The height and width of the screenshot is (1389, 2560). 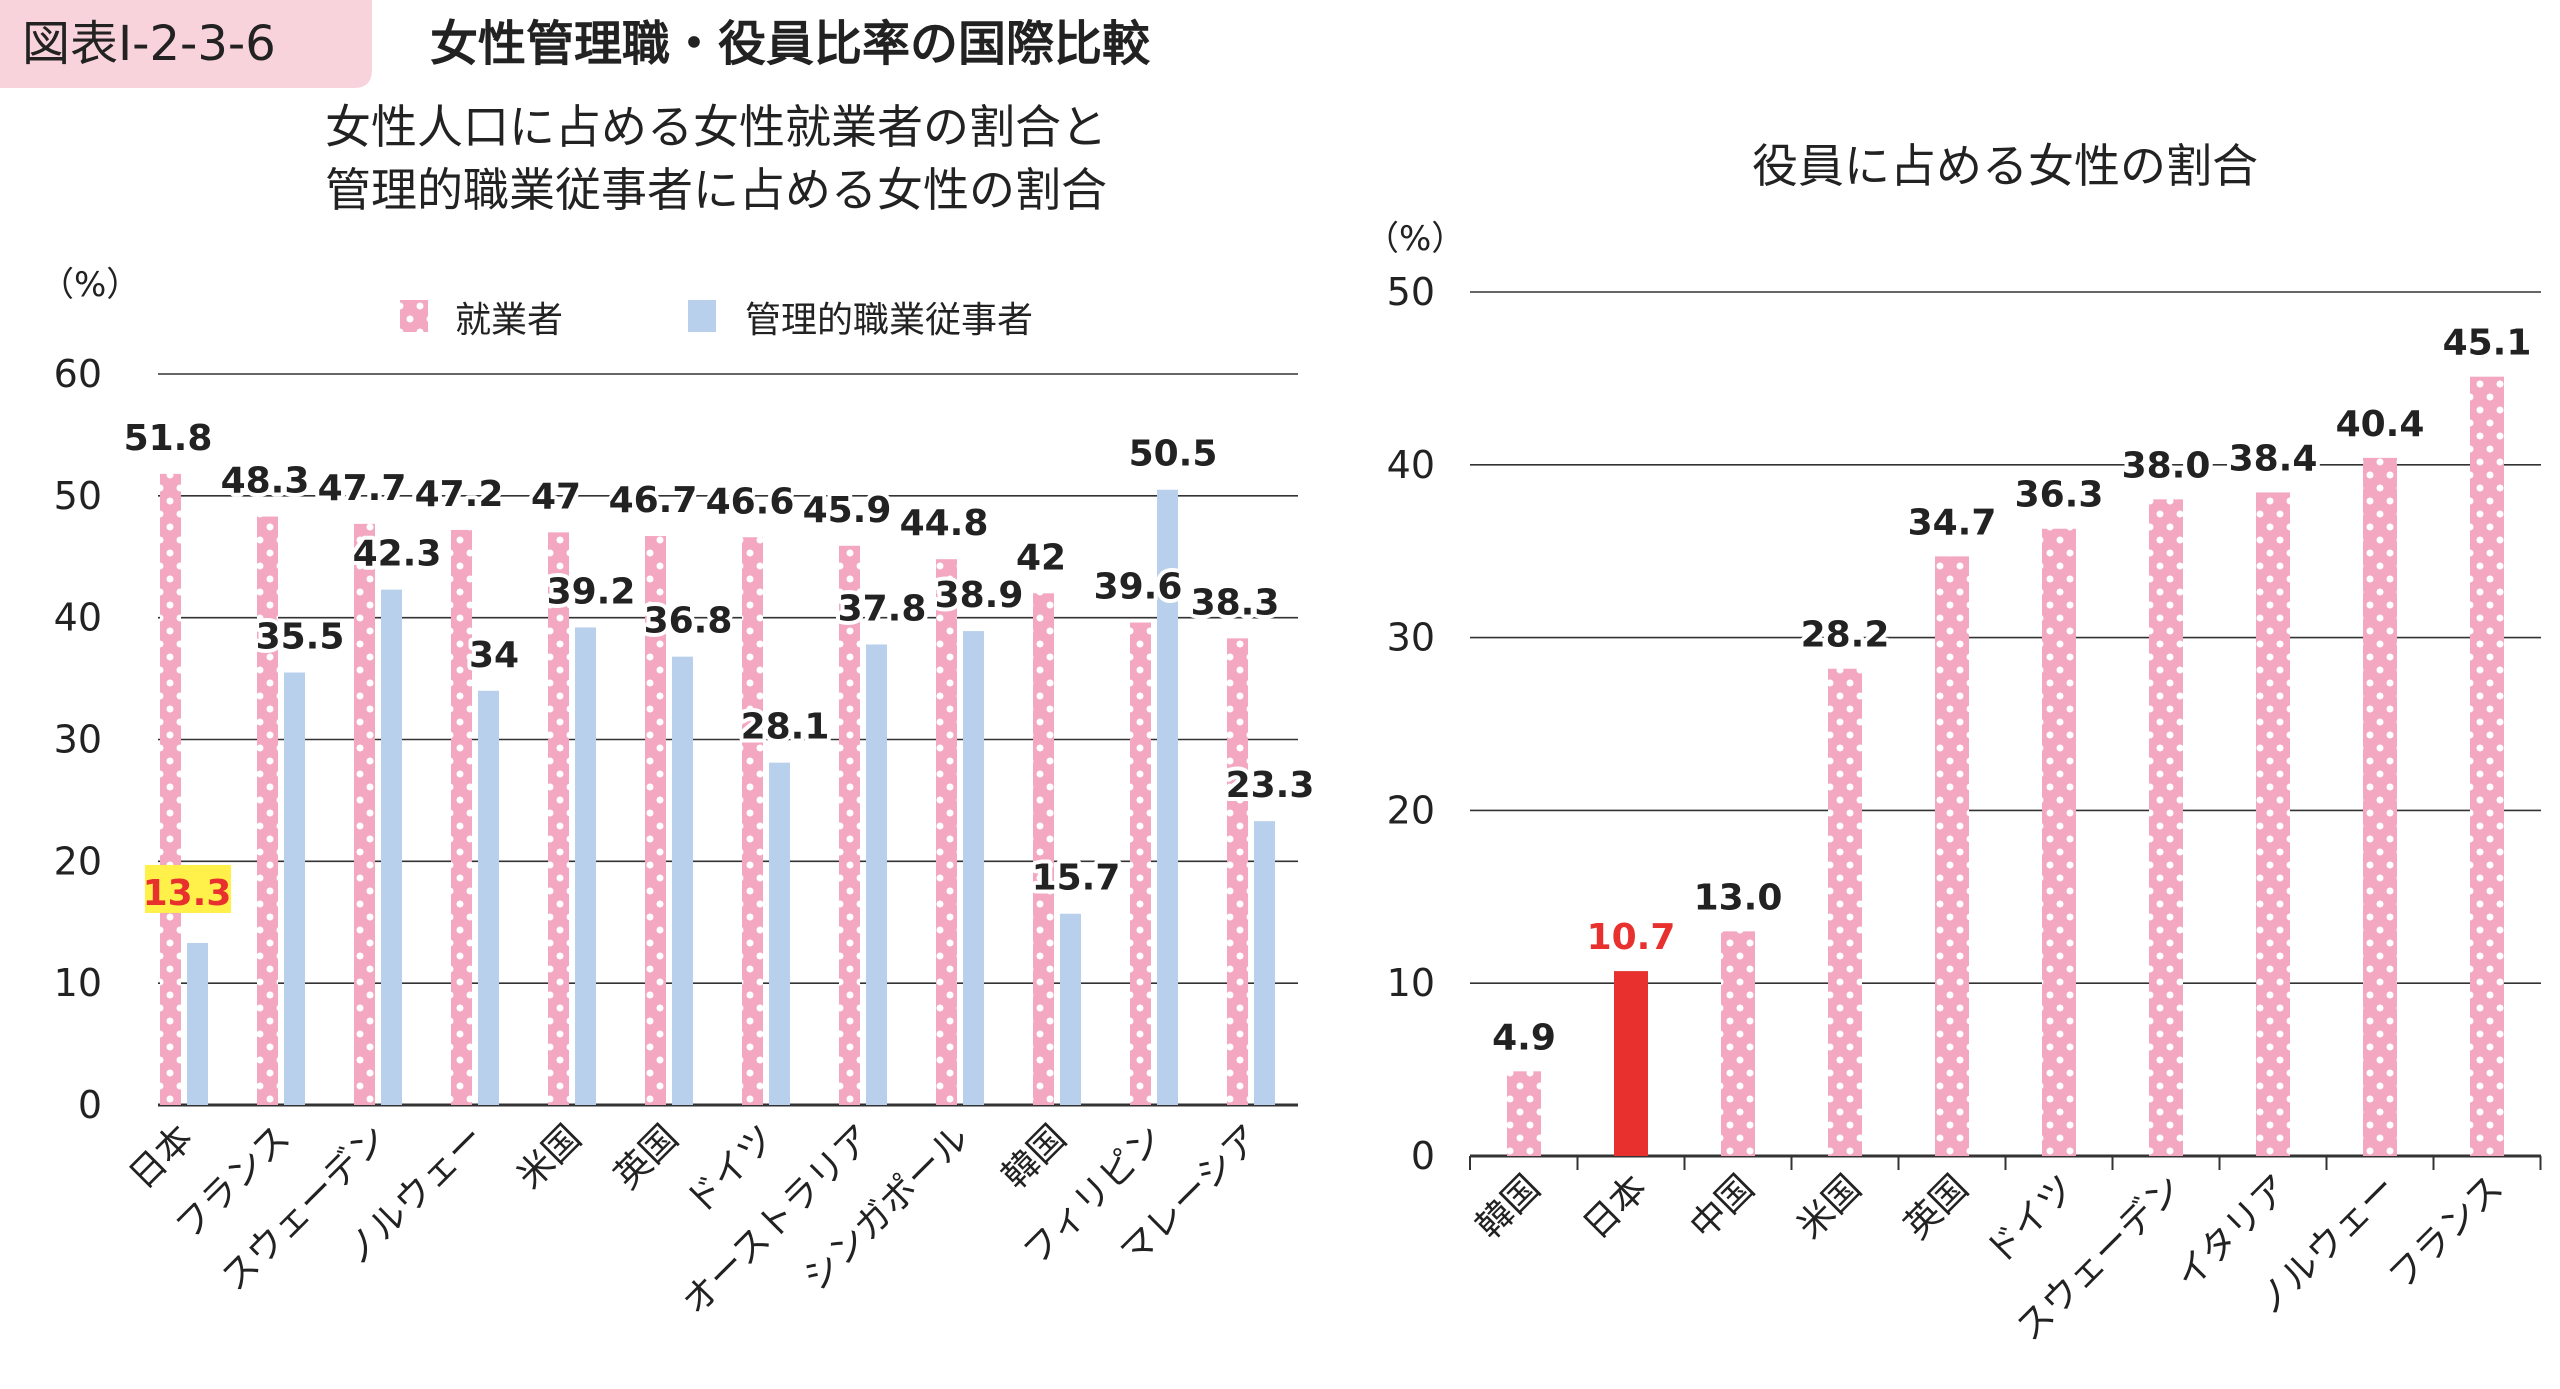 I want to click on right-chart-title: 役員に占める女性の割合, so click(x=2005, y=166).